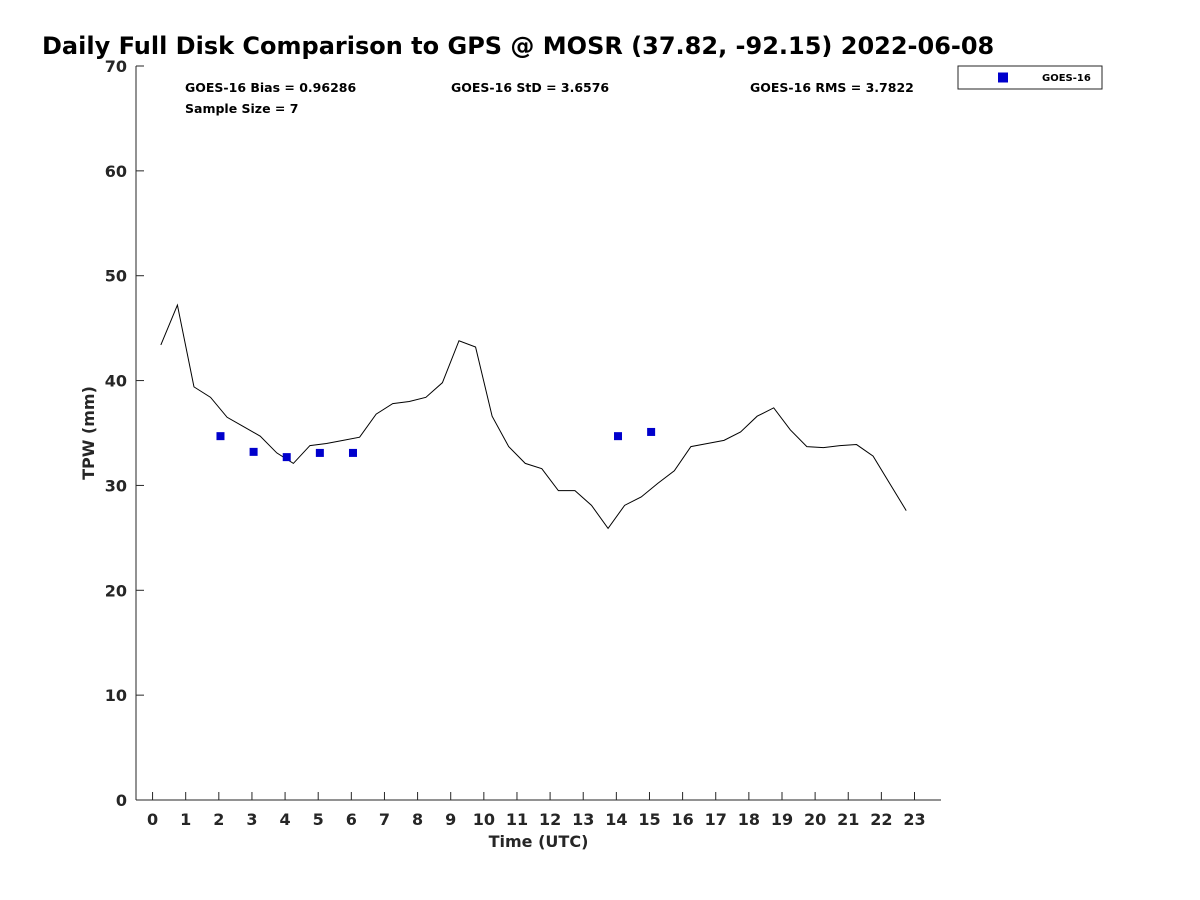 This screenshot has width=1200, height=900. I want to click on x-tick-label: 9, so click(450, 819).